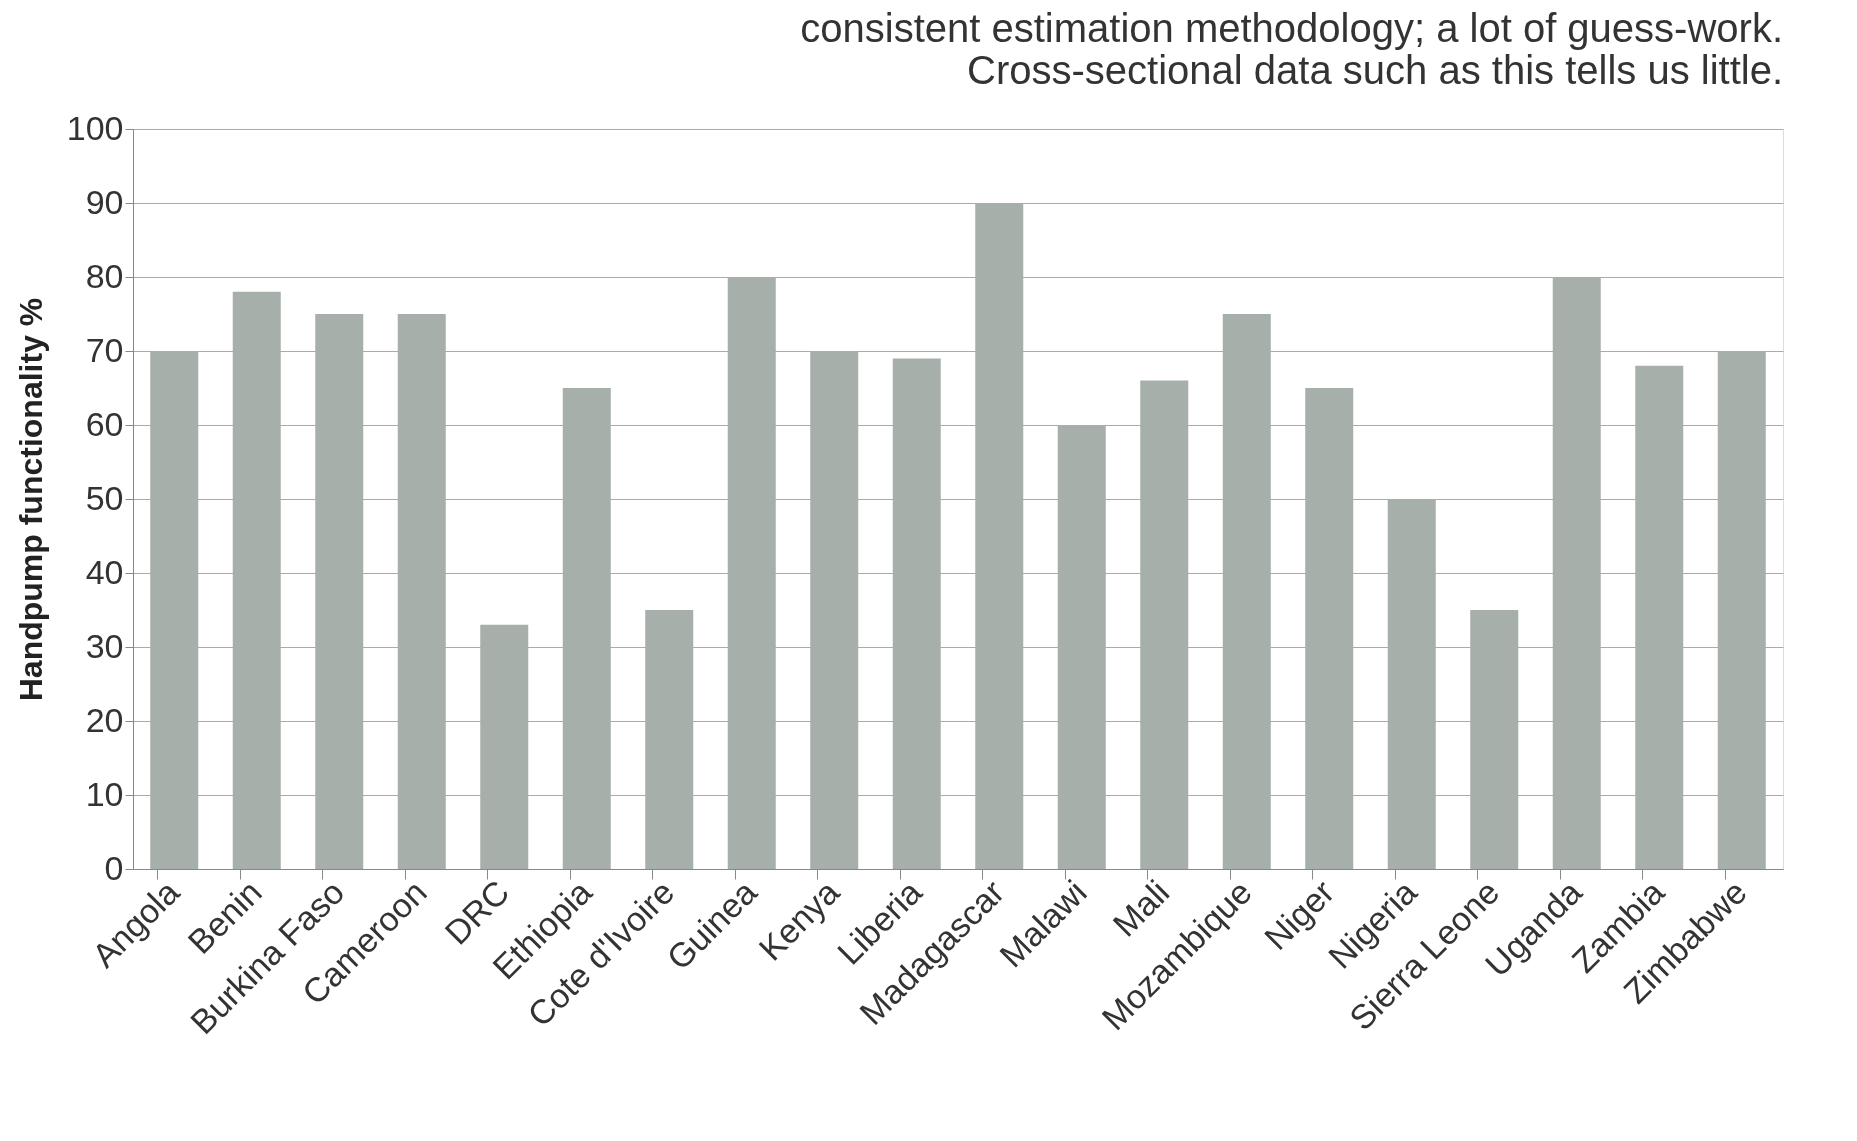 The width and height of the screenshot is (1857, 1141). What do you see at coordinates (104, 719) in the screenshot?
I see `y-tick-label: 20` at bounding box center [104, 719].